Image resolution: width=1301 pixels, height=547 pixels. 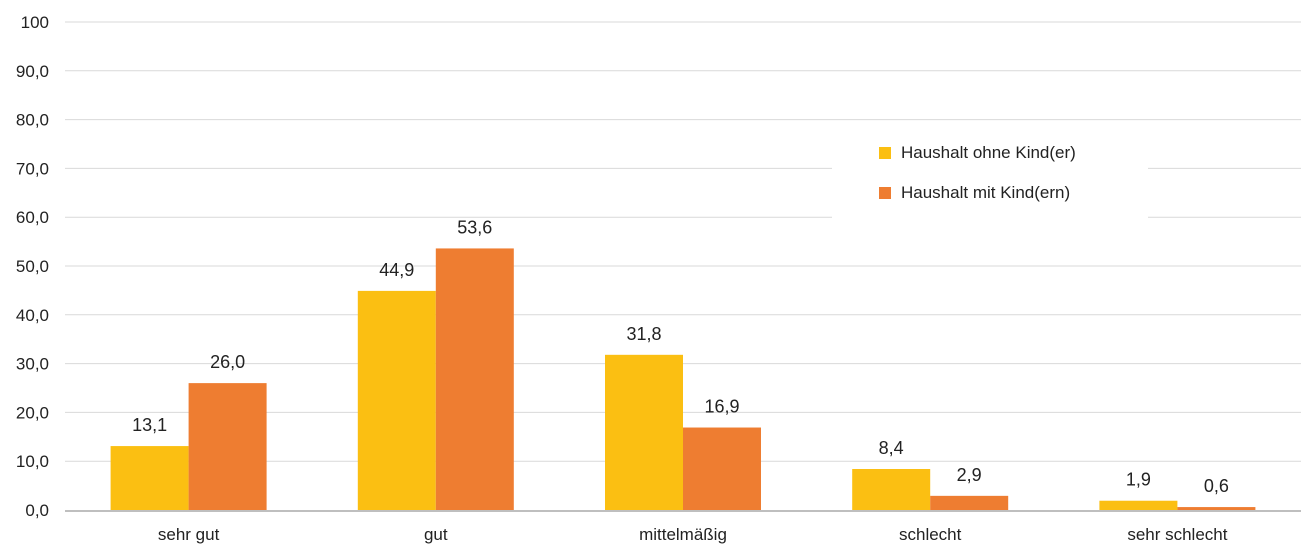 What do you see at coordinates (474, 227) in the screenshot?
I see `data-label: 53,6` at bounding box center [474, 227].